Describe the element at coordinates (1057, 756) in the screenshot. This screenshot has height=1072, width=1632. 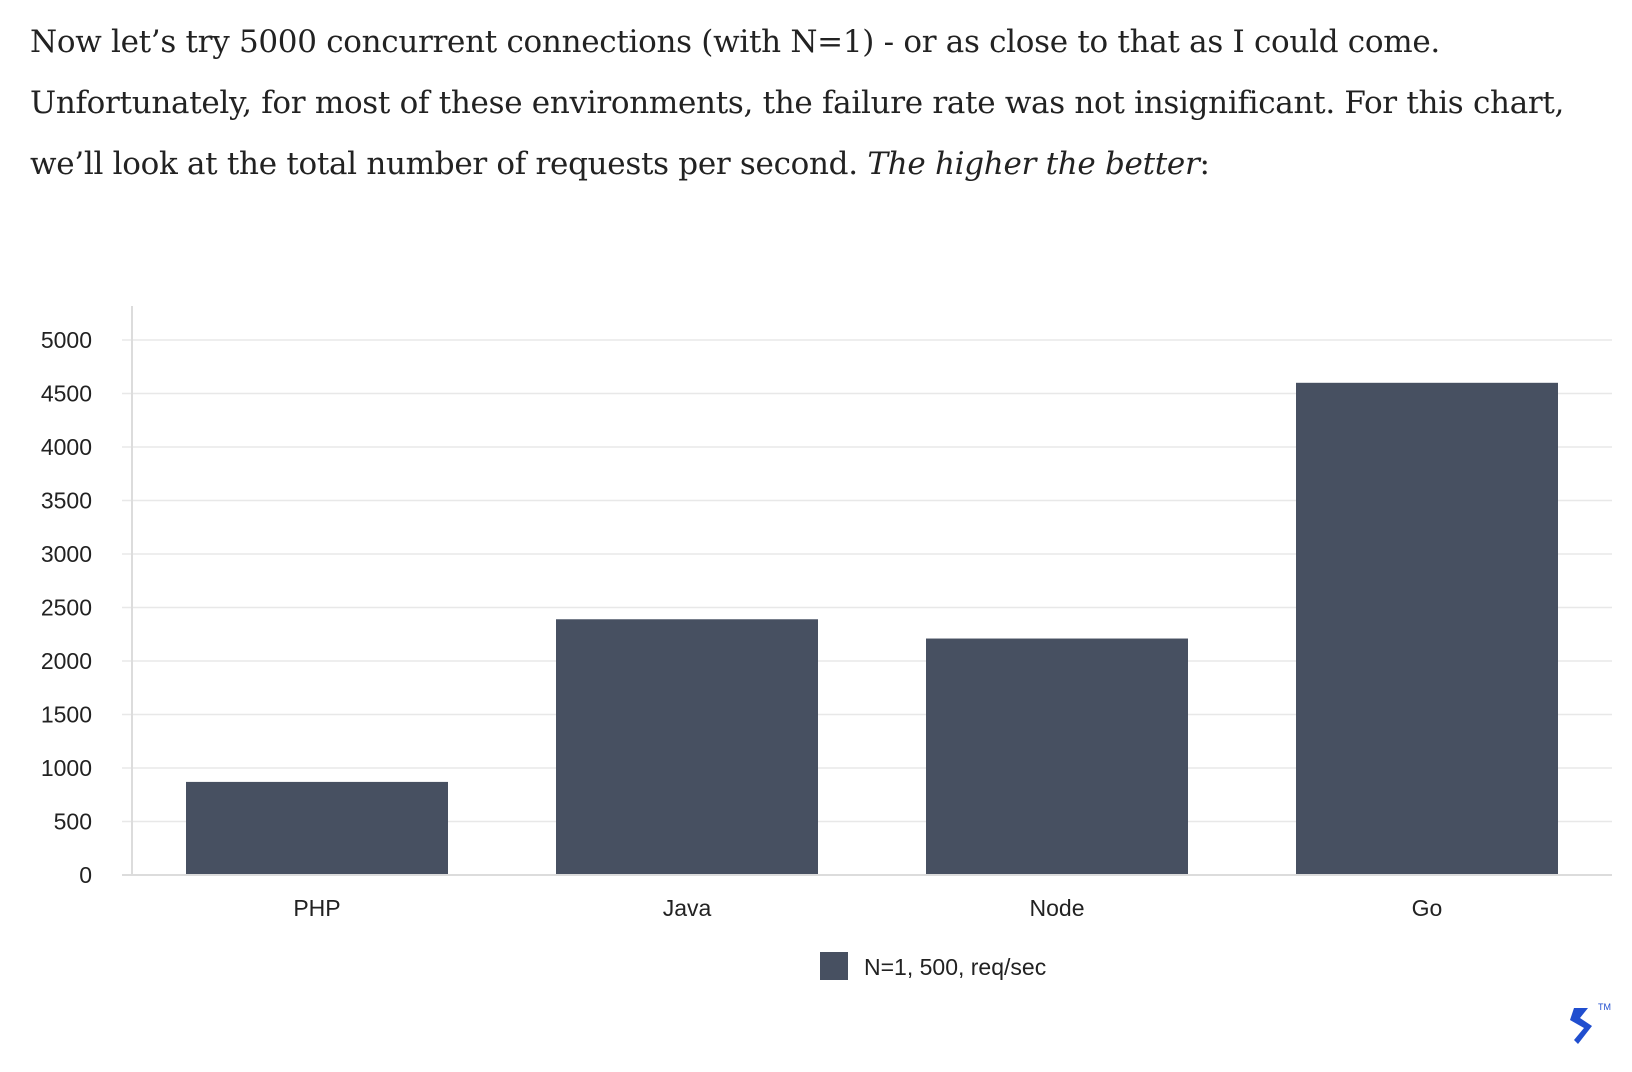
I see `bar-node` at that location.